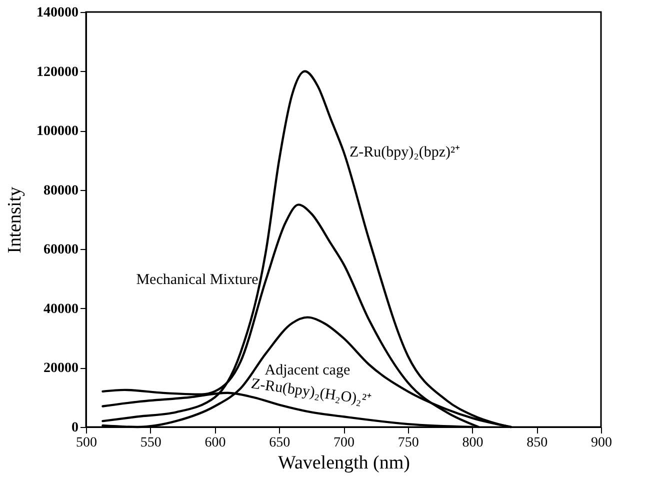  I want to click on y-tick-label: 120000, so click(57, 72).